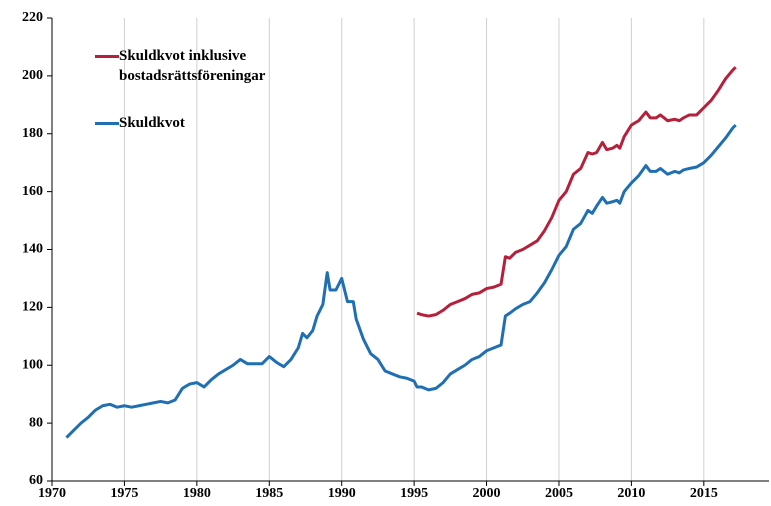 The width and height of the screenshot is (771, 506). Describe the element at coordinates (704, 493) in the screenshot. I see `x-tick-label: 2015` at that location.